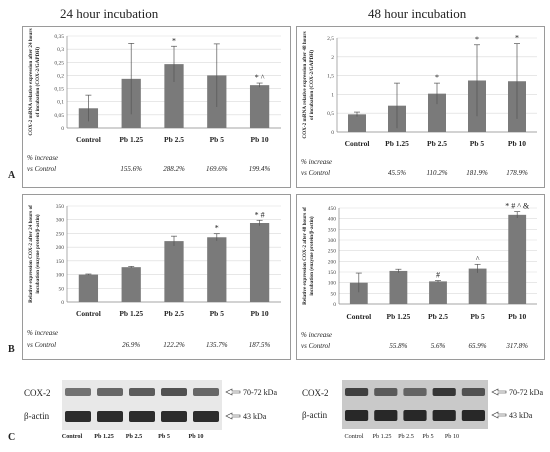 The width and height of the screenshot is (550, 452). Describe the element at coordinates (332, 262) in the screenshot. I see `y-tick-label: 200` at that location.